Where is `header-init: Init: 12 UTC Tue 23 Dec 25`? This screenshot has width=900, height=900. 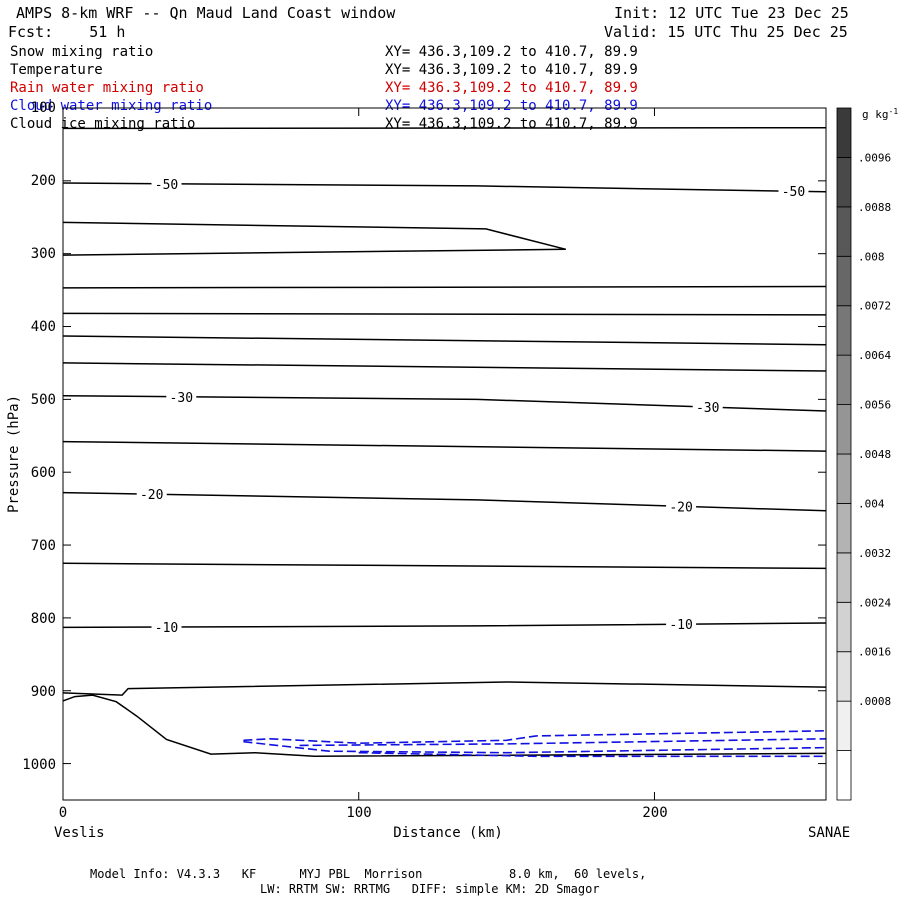
header-init: Init: 12 UTC Tue 23 Dec 25 is located at coordinates (731, 13).